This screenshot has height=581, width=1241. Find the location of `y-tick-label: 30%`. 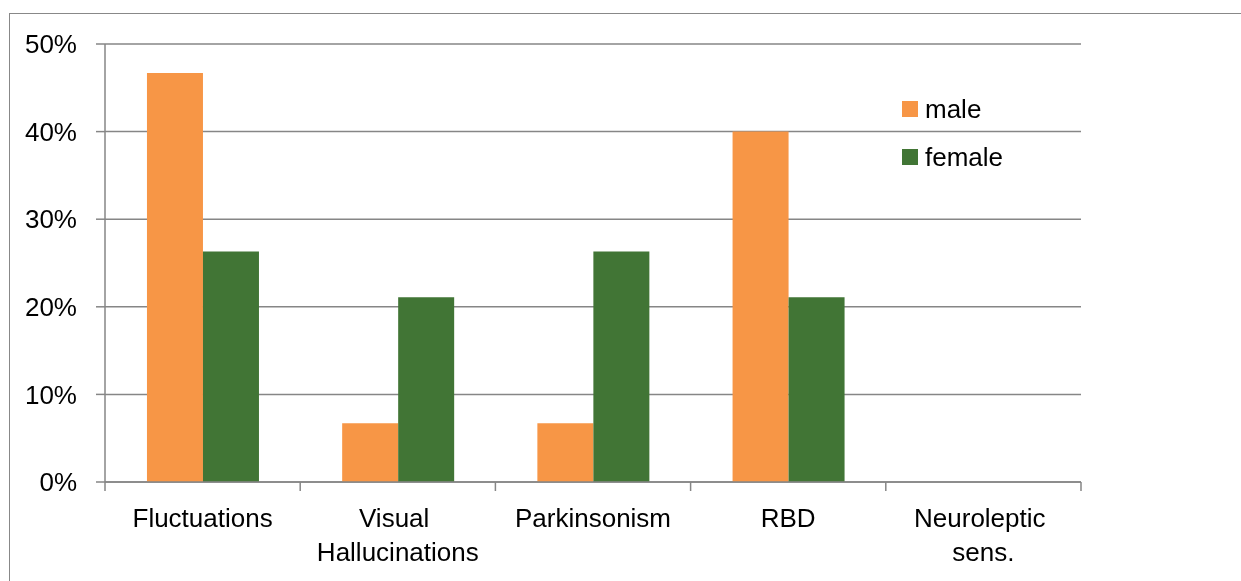

y-tick-label: 30% is located at coordinates (50, 219).